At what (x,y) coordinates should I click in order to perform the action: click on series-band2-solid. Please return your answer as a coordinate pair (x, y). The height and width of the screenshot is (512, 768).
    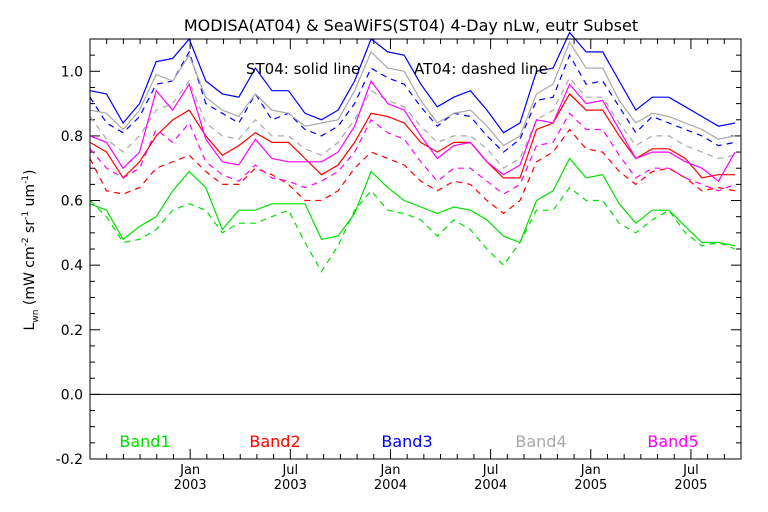
    Looking at the image, I should click on (412, 135).